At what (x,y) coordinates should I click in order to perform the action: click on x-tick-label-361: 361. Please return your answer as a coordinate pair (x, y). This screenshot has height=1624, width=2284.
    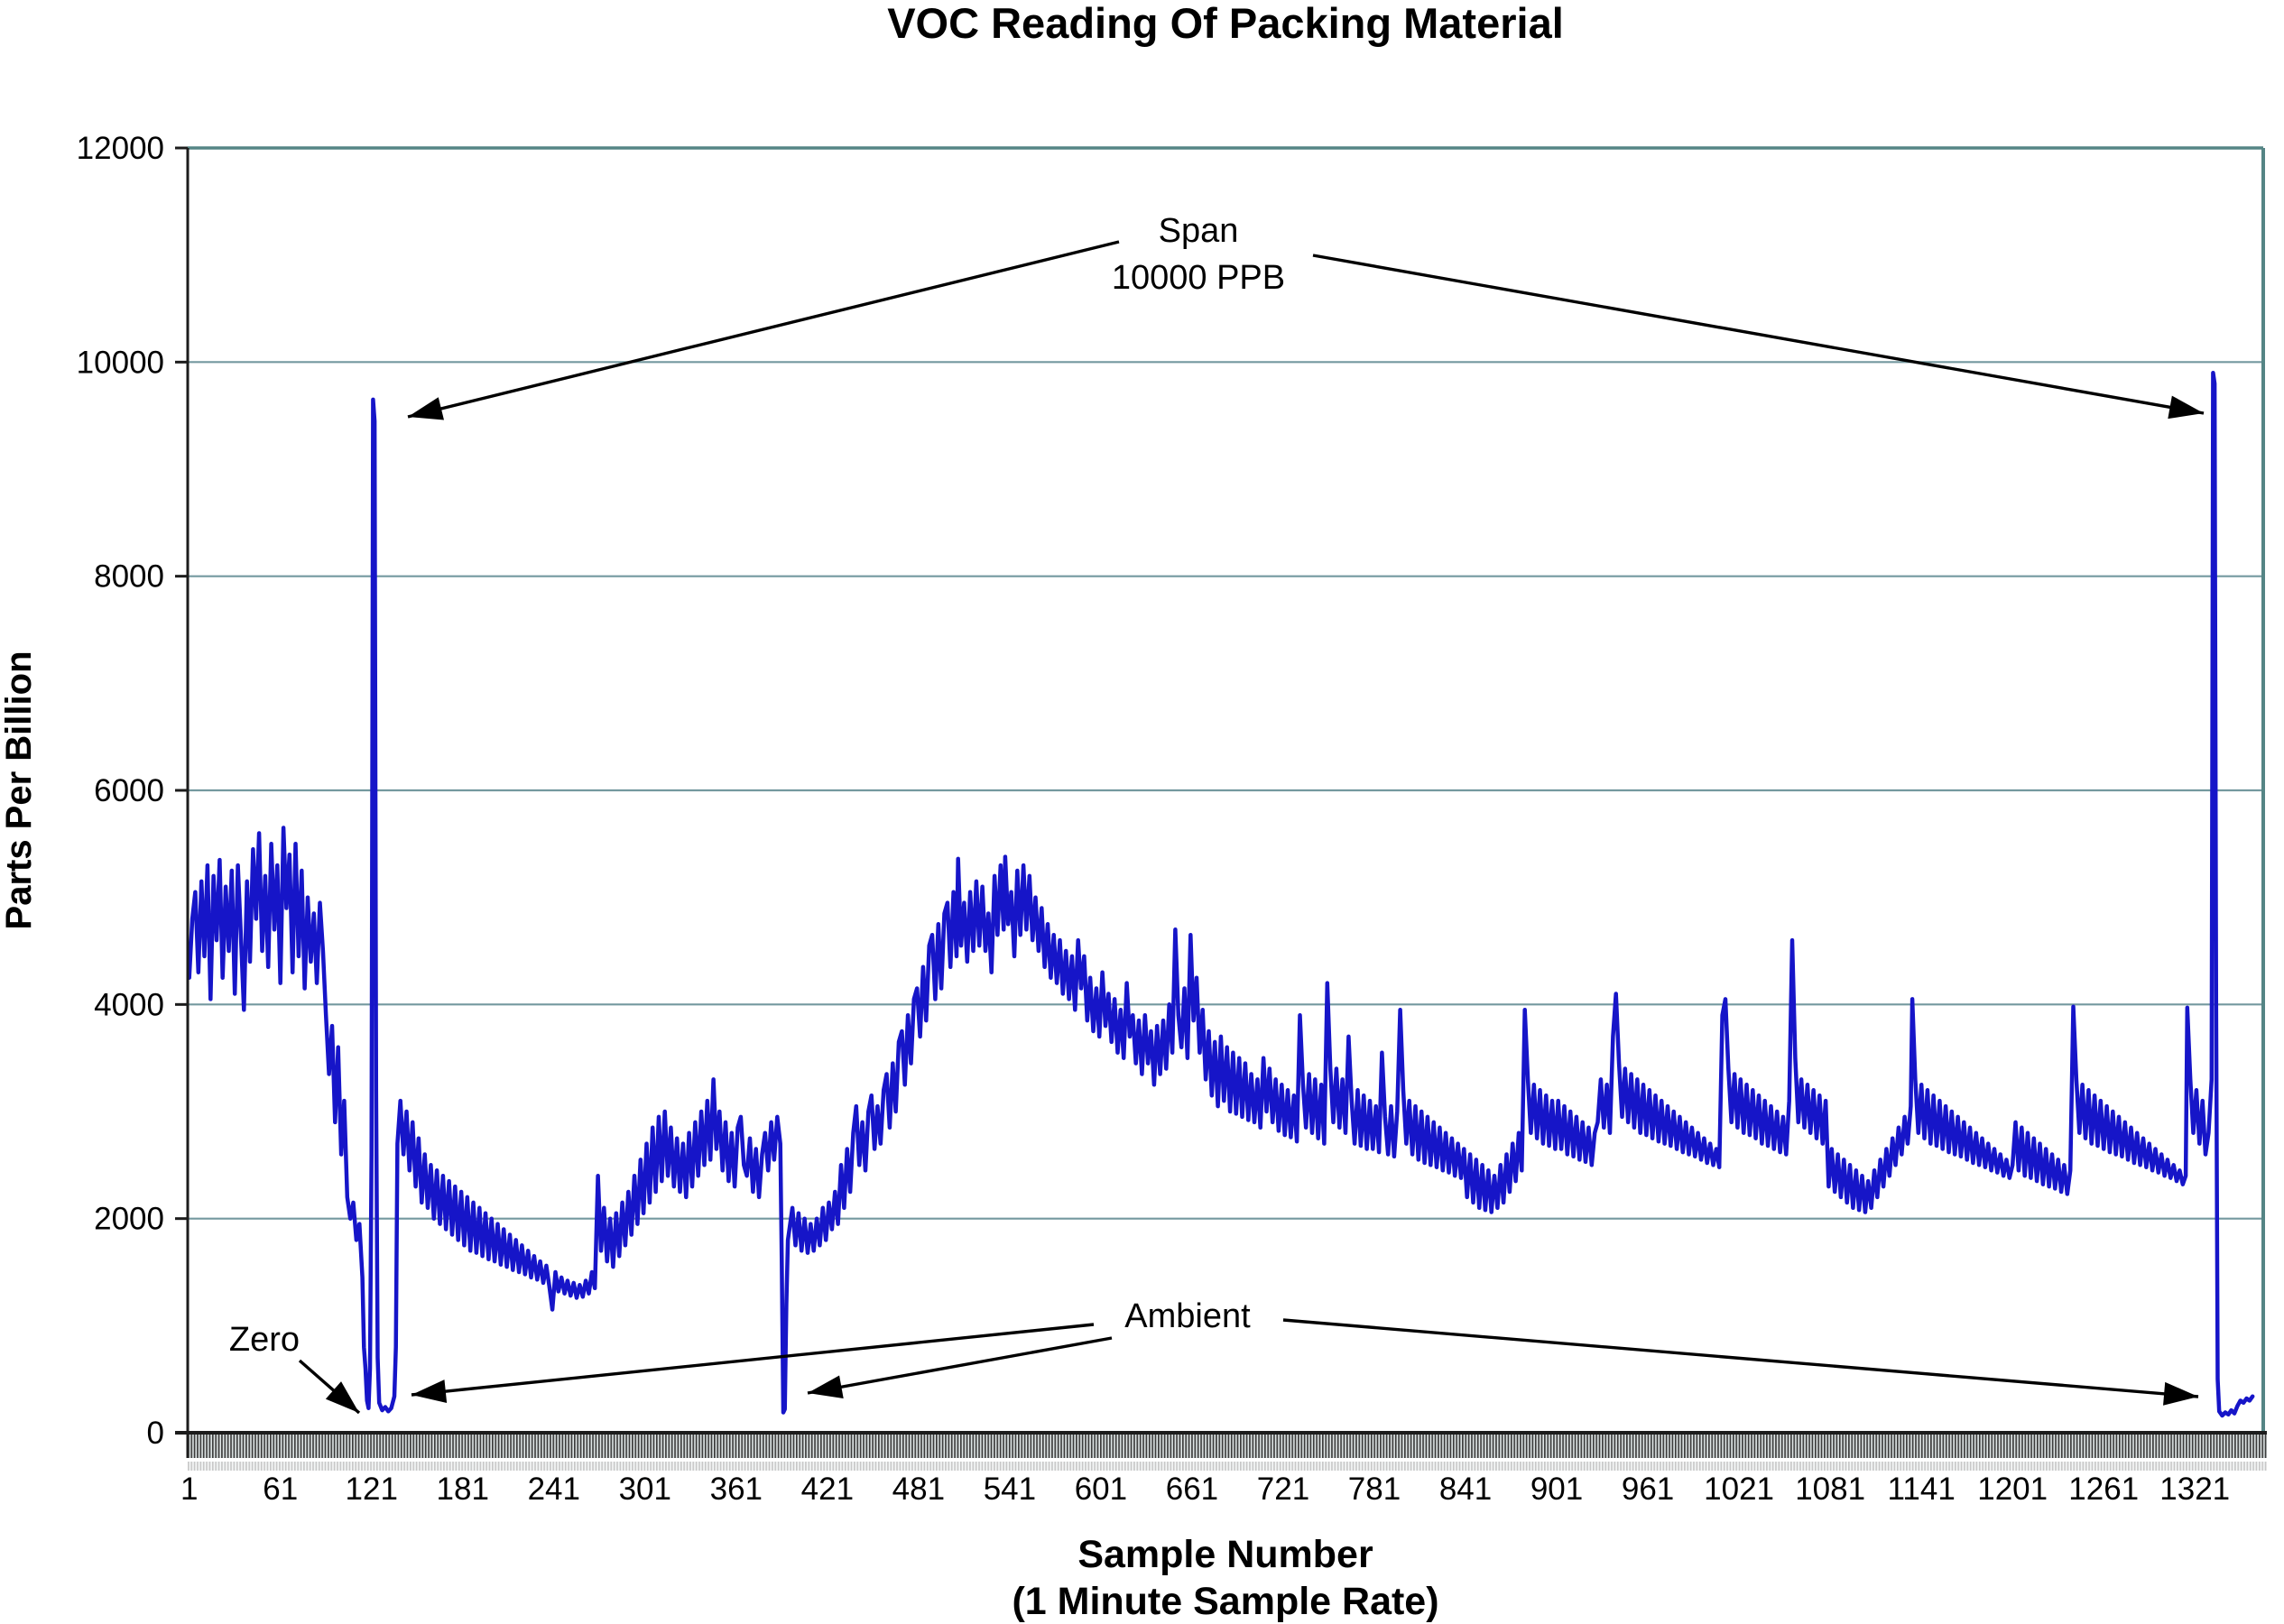
    Looking at the image, I should click on (737, 1490).